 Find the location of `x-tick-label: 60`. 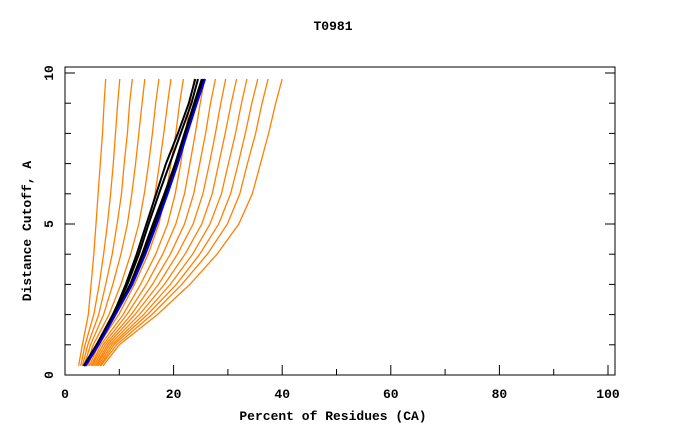

x-tick-label: 60 is located at coordinates (391, 394).